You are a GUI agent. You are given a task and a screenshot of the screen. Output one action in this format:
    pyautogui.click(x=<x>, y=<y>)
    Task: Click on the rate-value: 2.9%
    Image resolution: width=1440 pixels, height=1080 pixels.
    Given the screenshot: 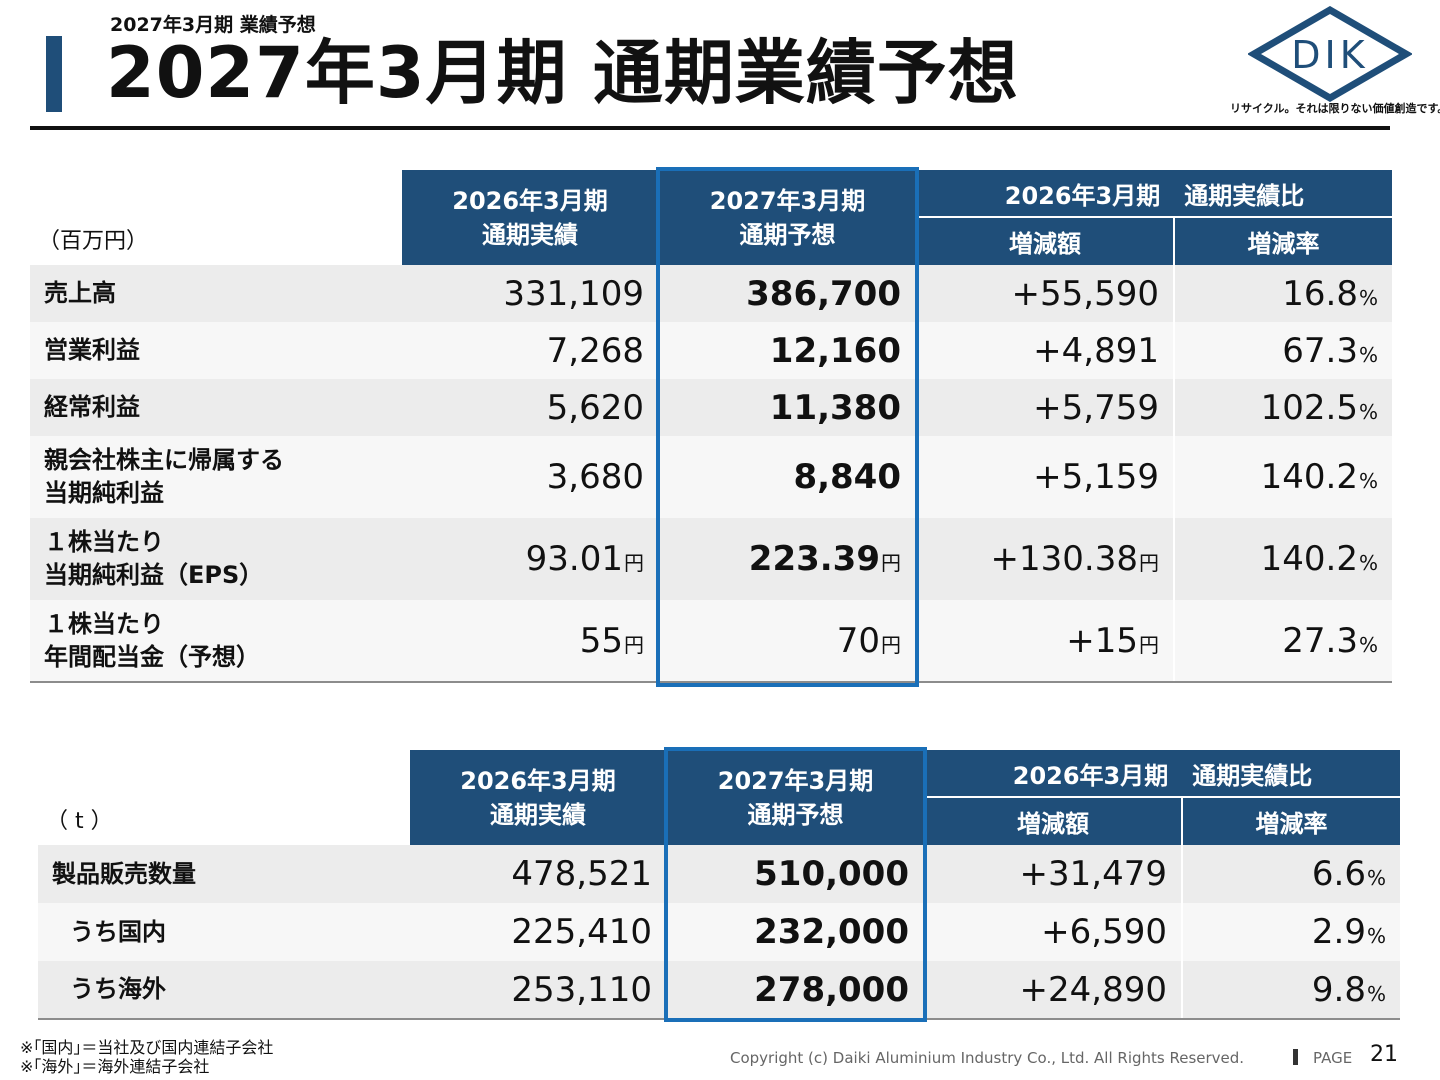 What is the action you would take?
    pyautogui.click(x=1290, y=932)
    